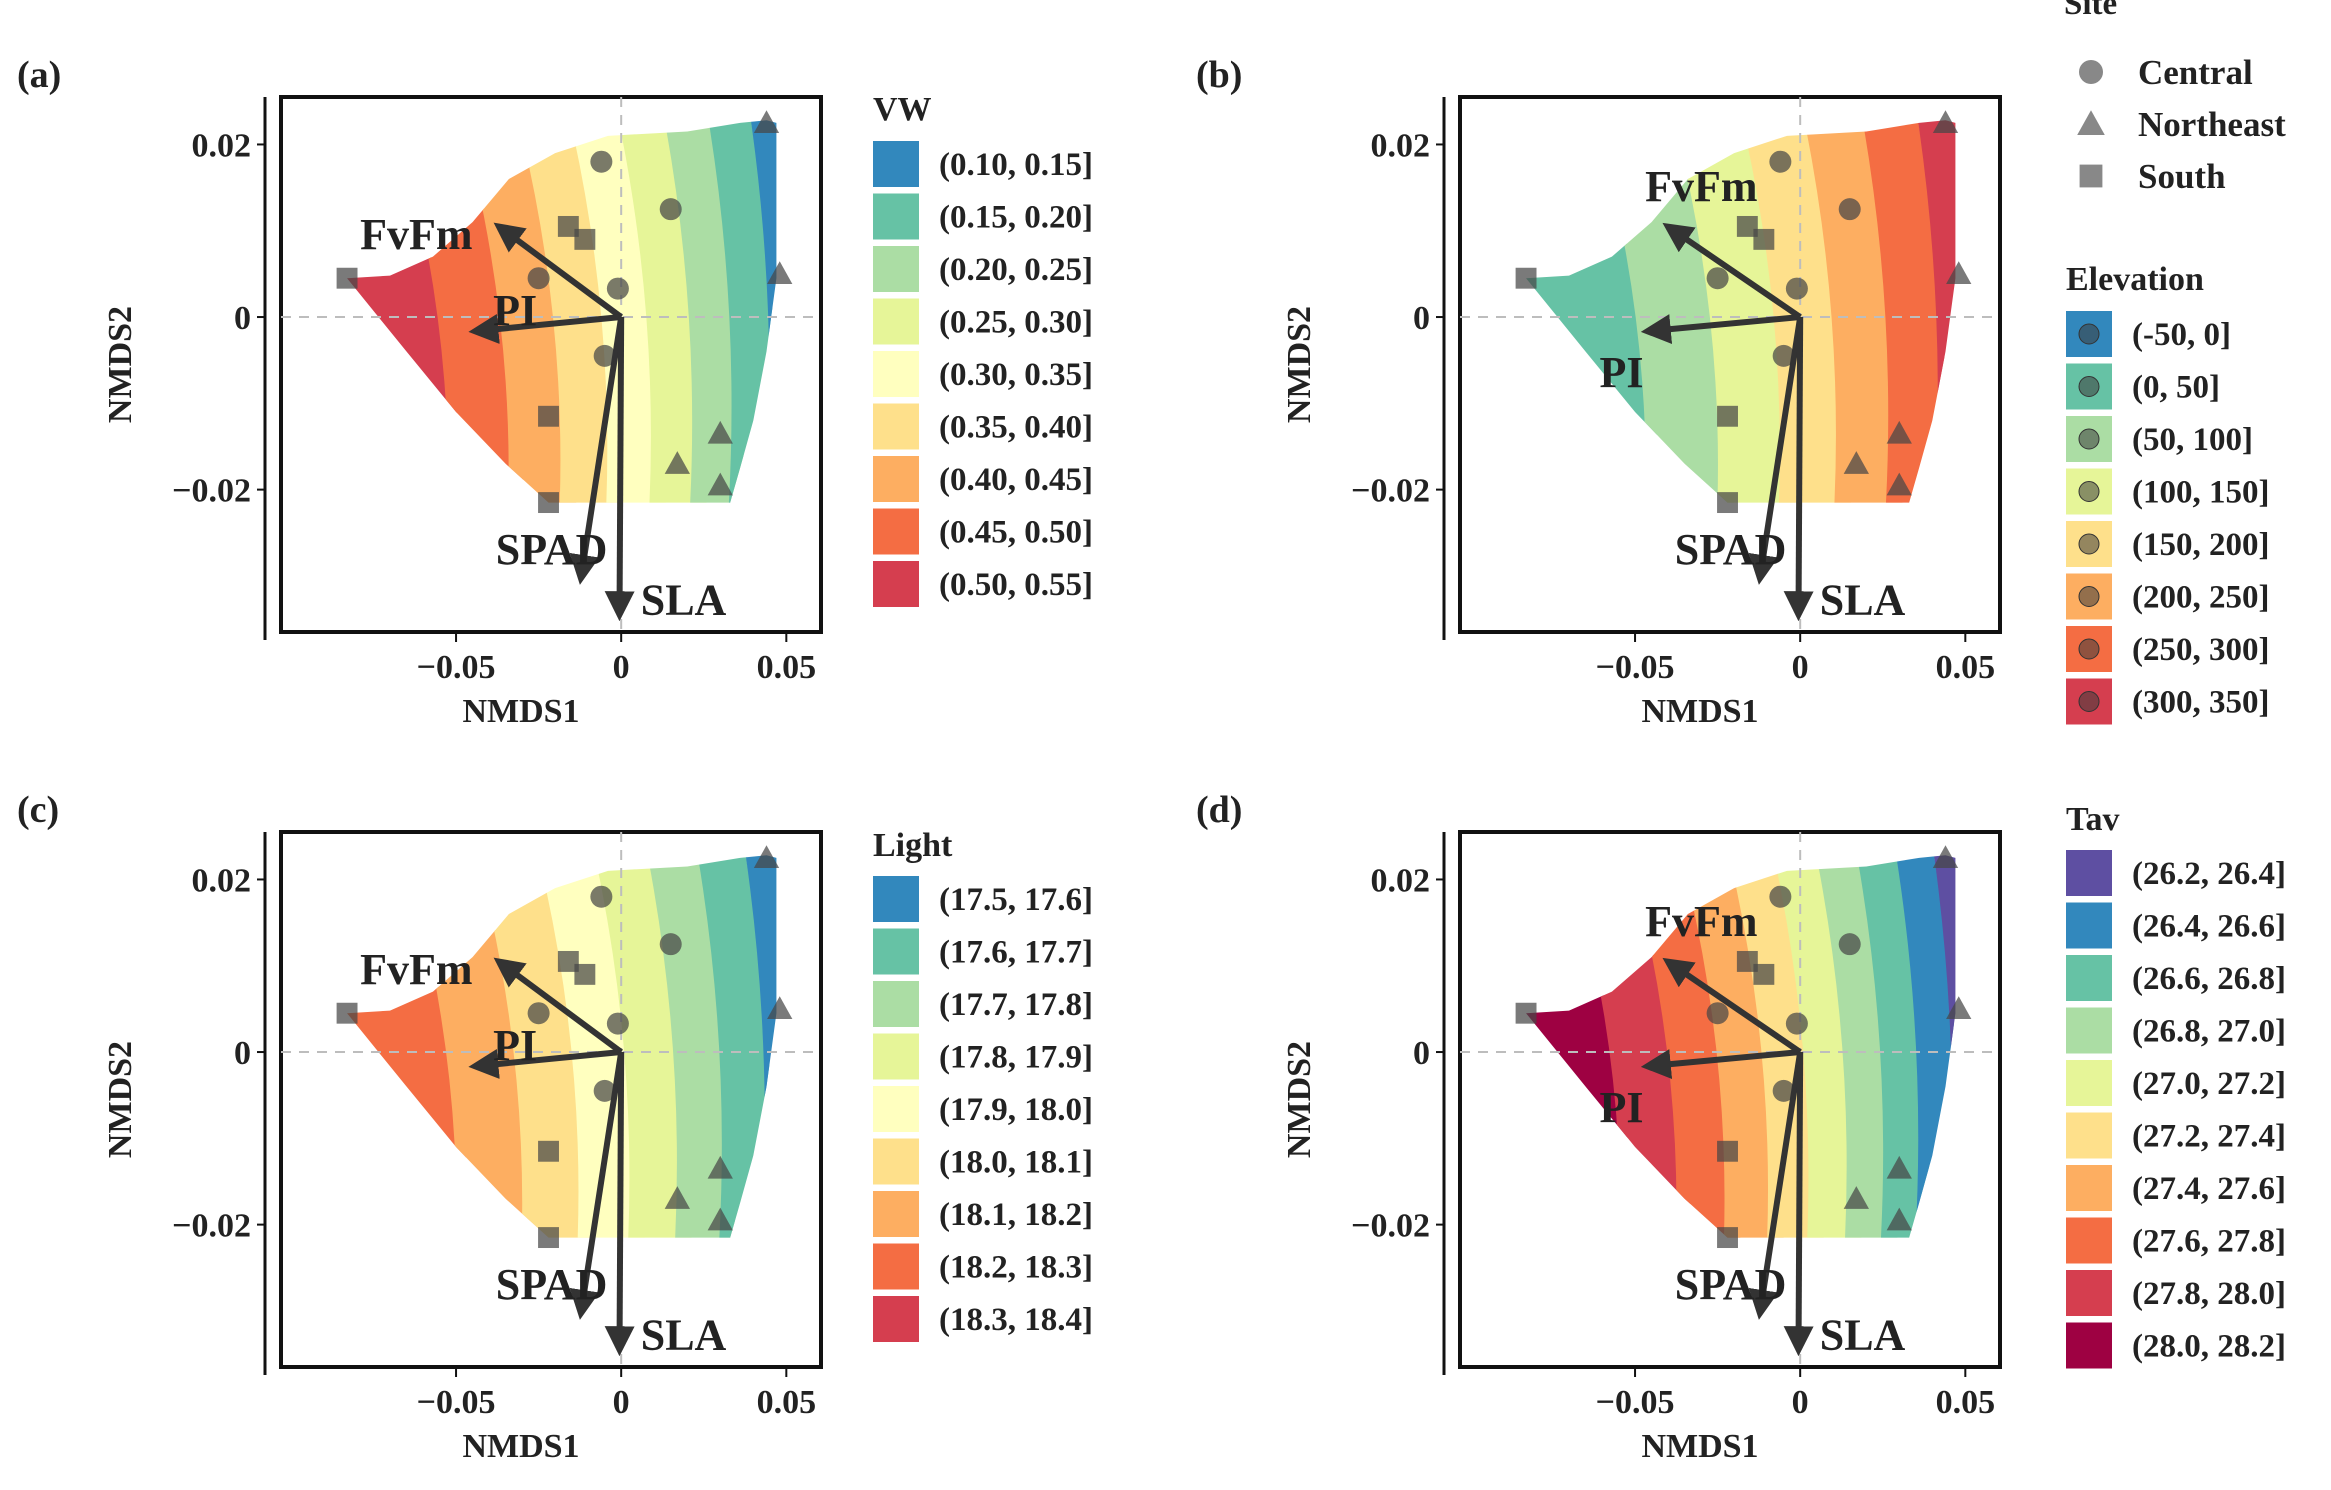  Describe the element at coordinates (1299, 364) in the screenshot. I see `y-axis-label: NMDS2` at that location.